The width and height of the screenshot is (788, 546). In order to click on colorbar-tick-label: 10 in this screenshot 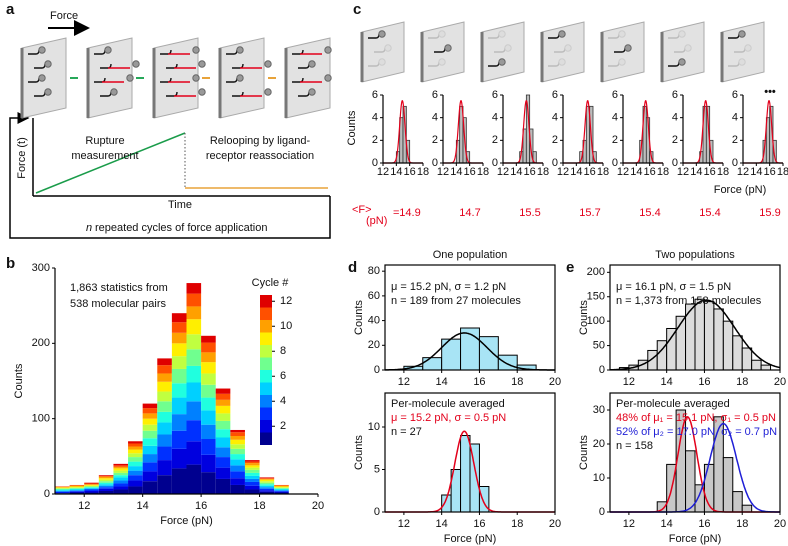, I will do `click(286, 326)`.